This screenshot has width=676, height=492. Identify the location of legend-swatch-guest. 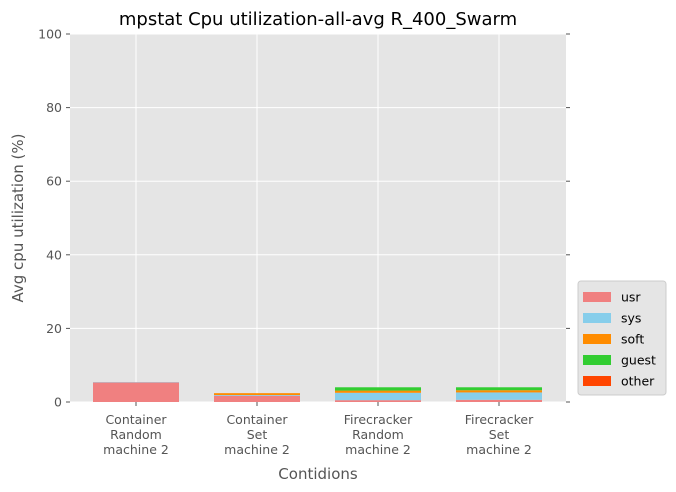
(597, 360).